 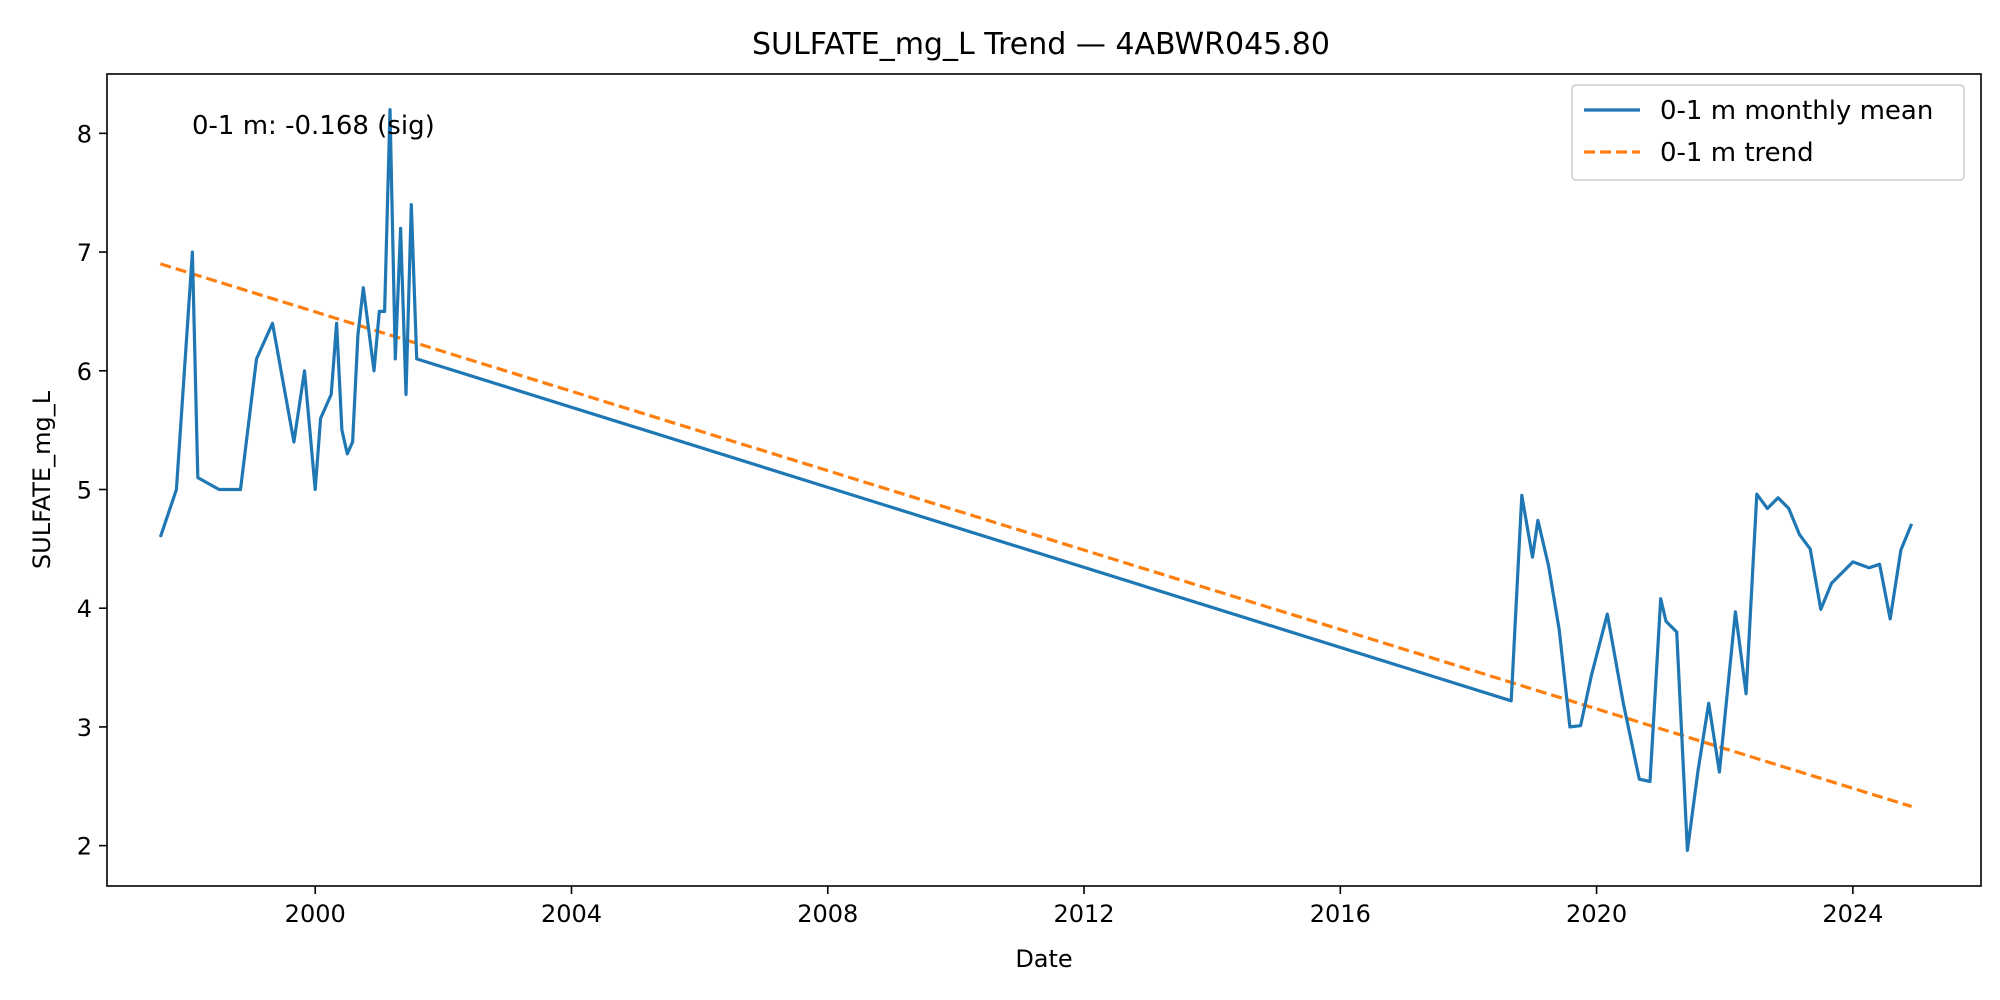 What do you see at coordinates (84, 253) in the screenshot?
I see `y-tick-label: 7` at bounding box center [84, 253].